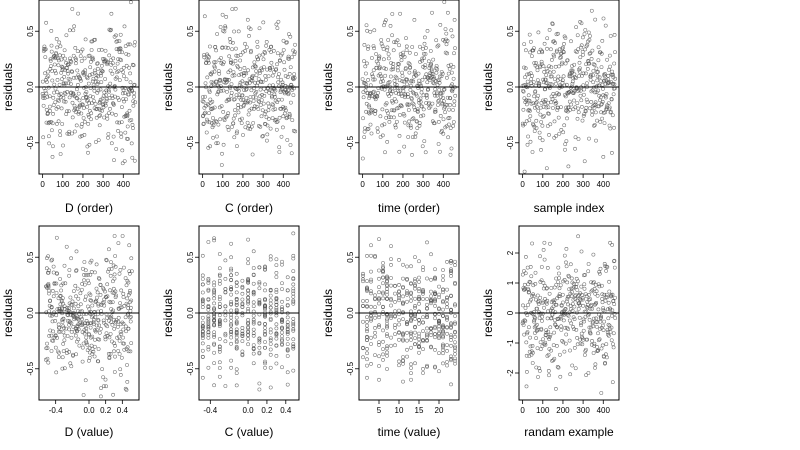  Describe the element at coordinates (403, 184) in the screenshot. I see `x-tick-label: 200` at that location.